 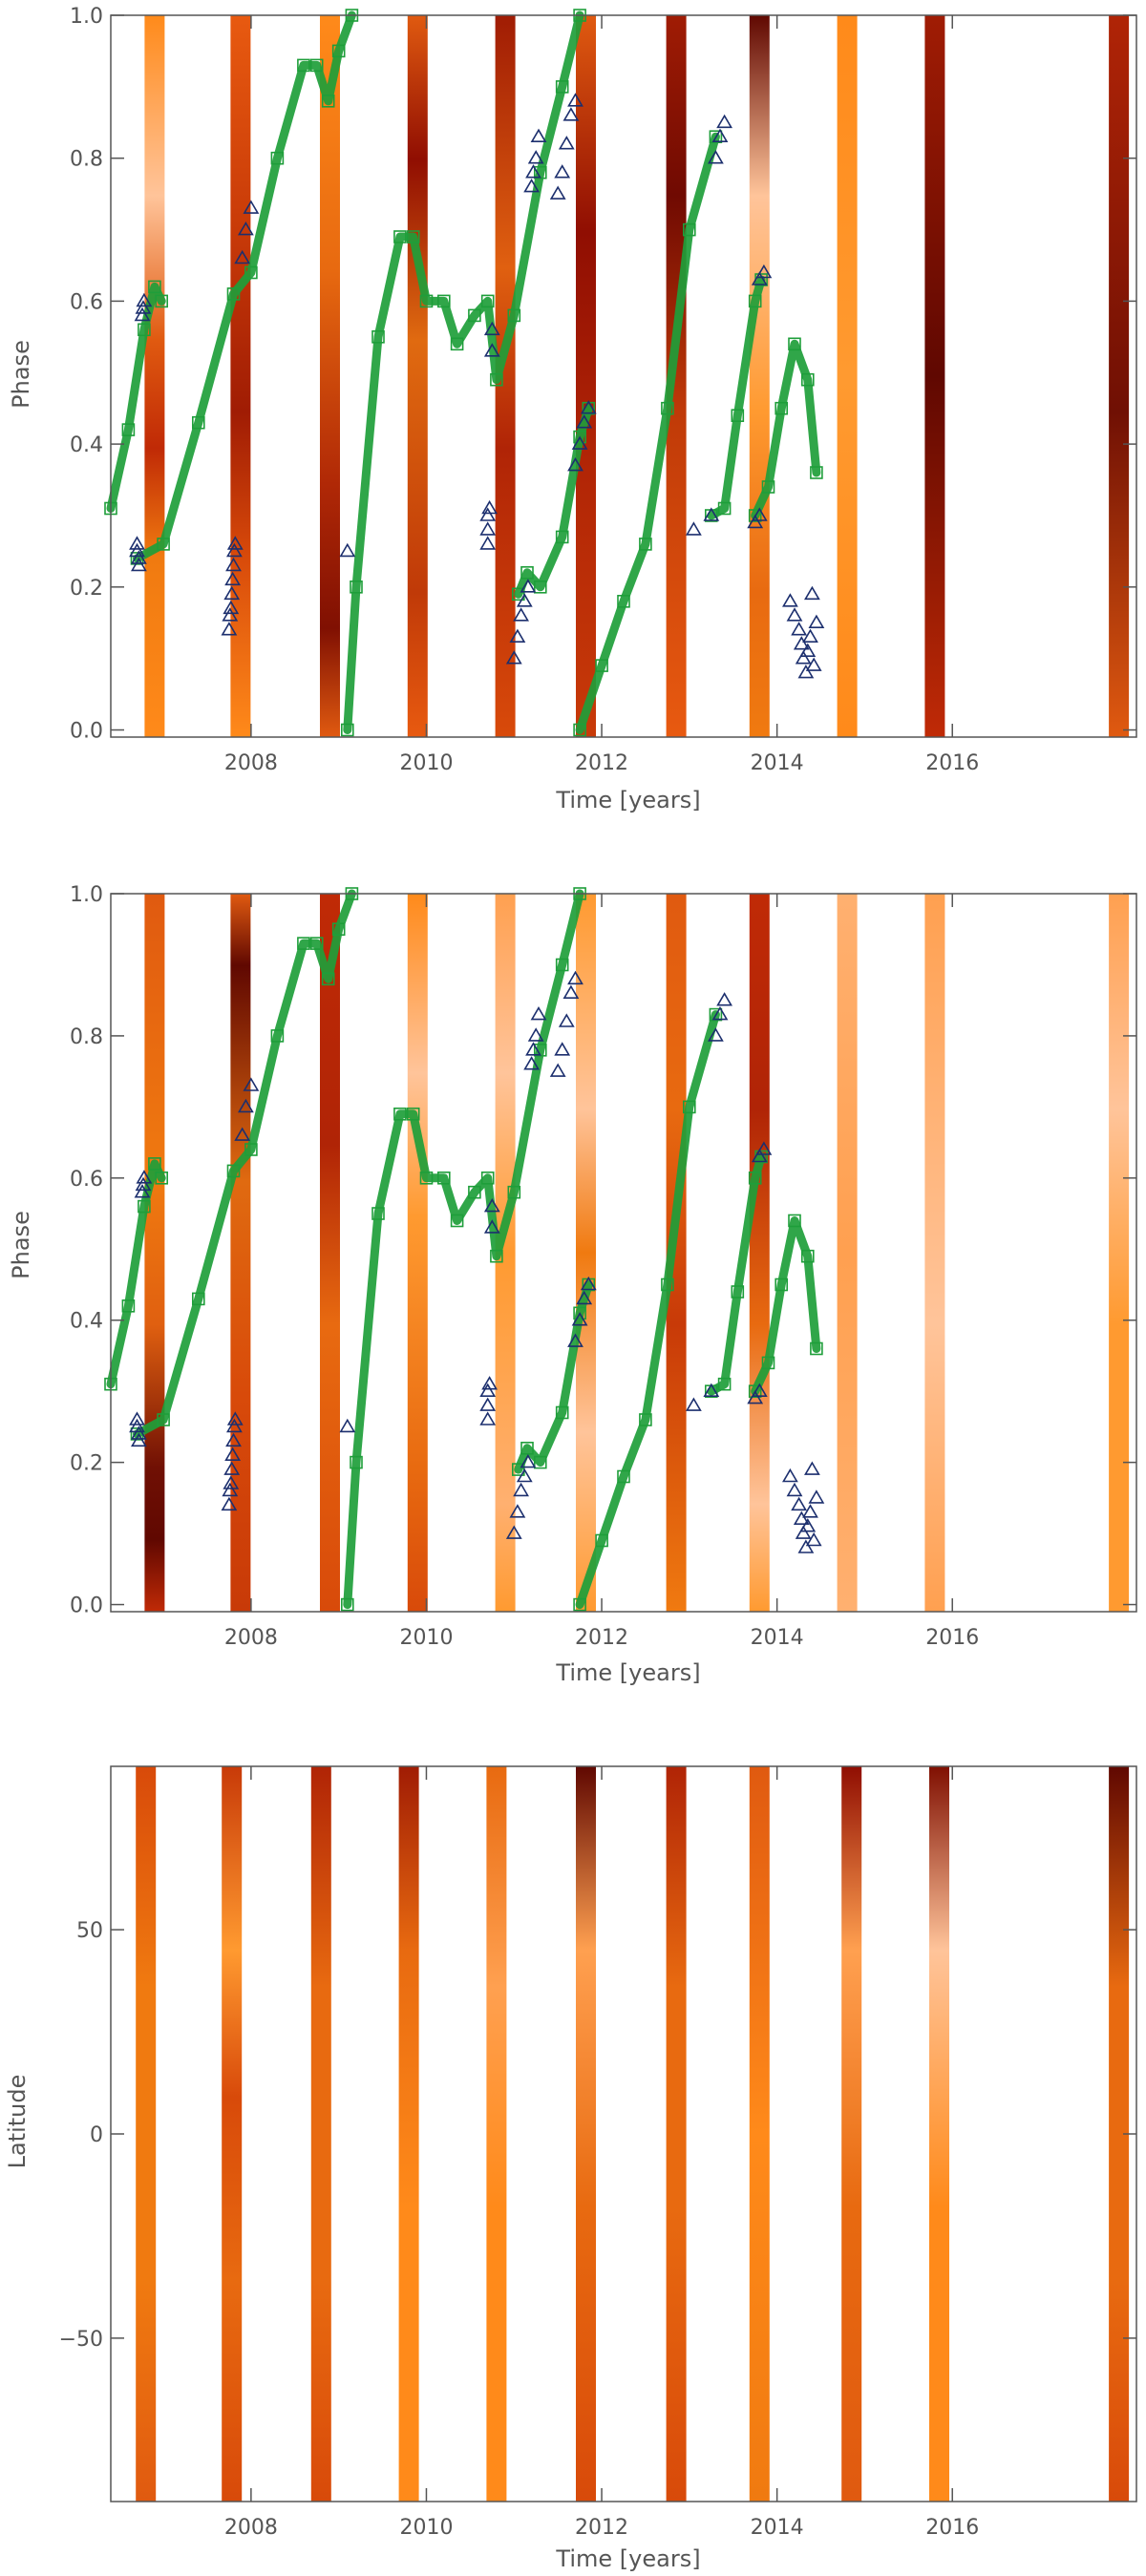 I want to click on y-tick-label: −50, so click(x=81, y=2340).